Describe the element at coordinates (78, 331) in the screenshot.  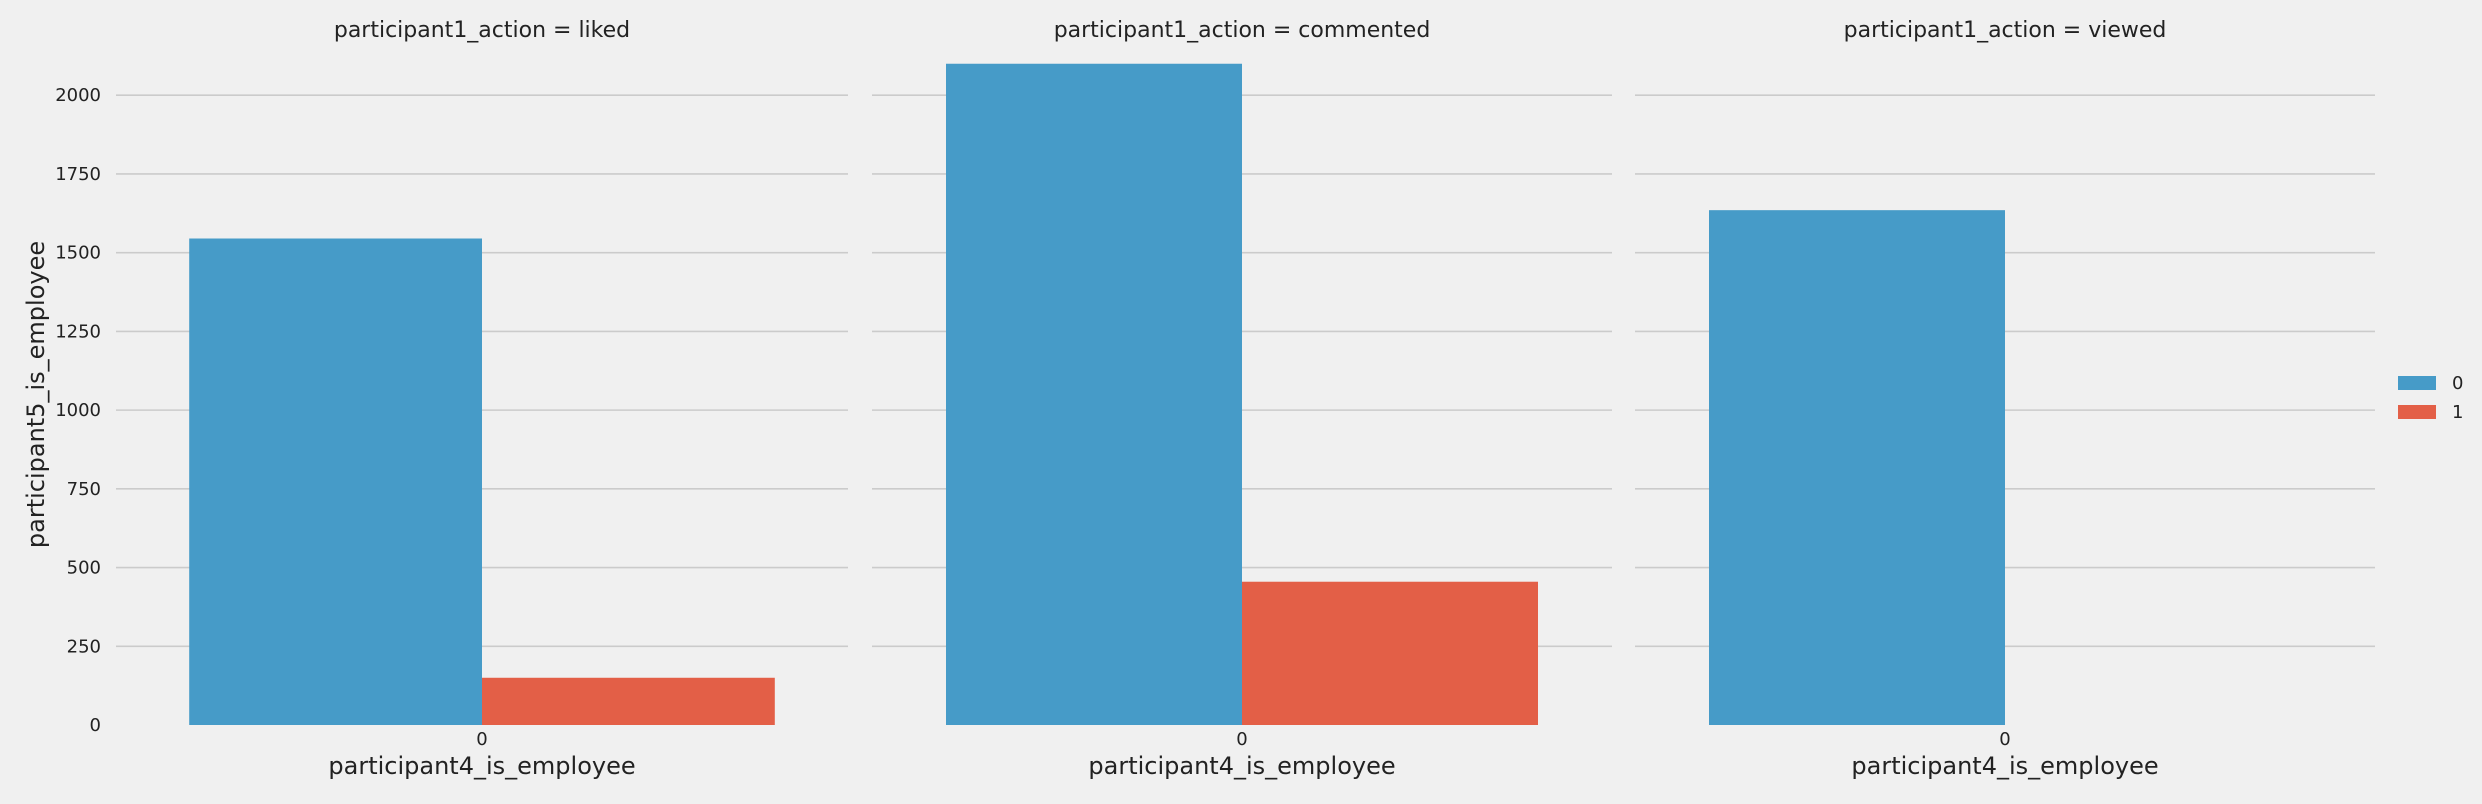
I see `y-tick-label-1250: 1250` at that location.